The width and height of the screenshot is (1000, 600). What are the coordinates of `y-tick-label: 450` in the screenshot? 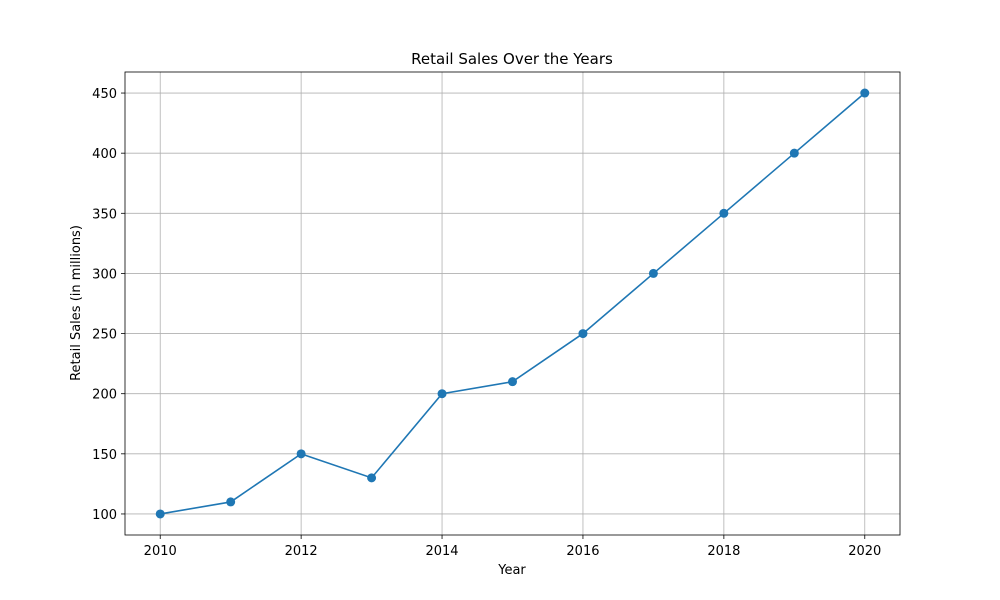 It's located at (104, 94).